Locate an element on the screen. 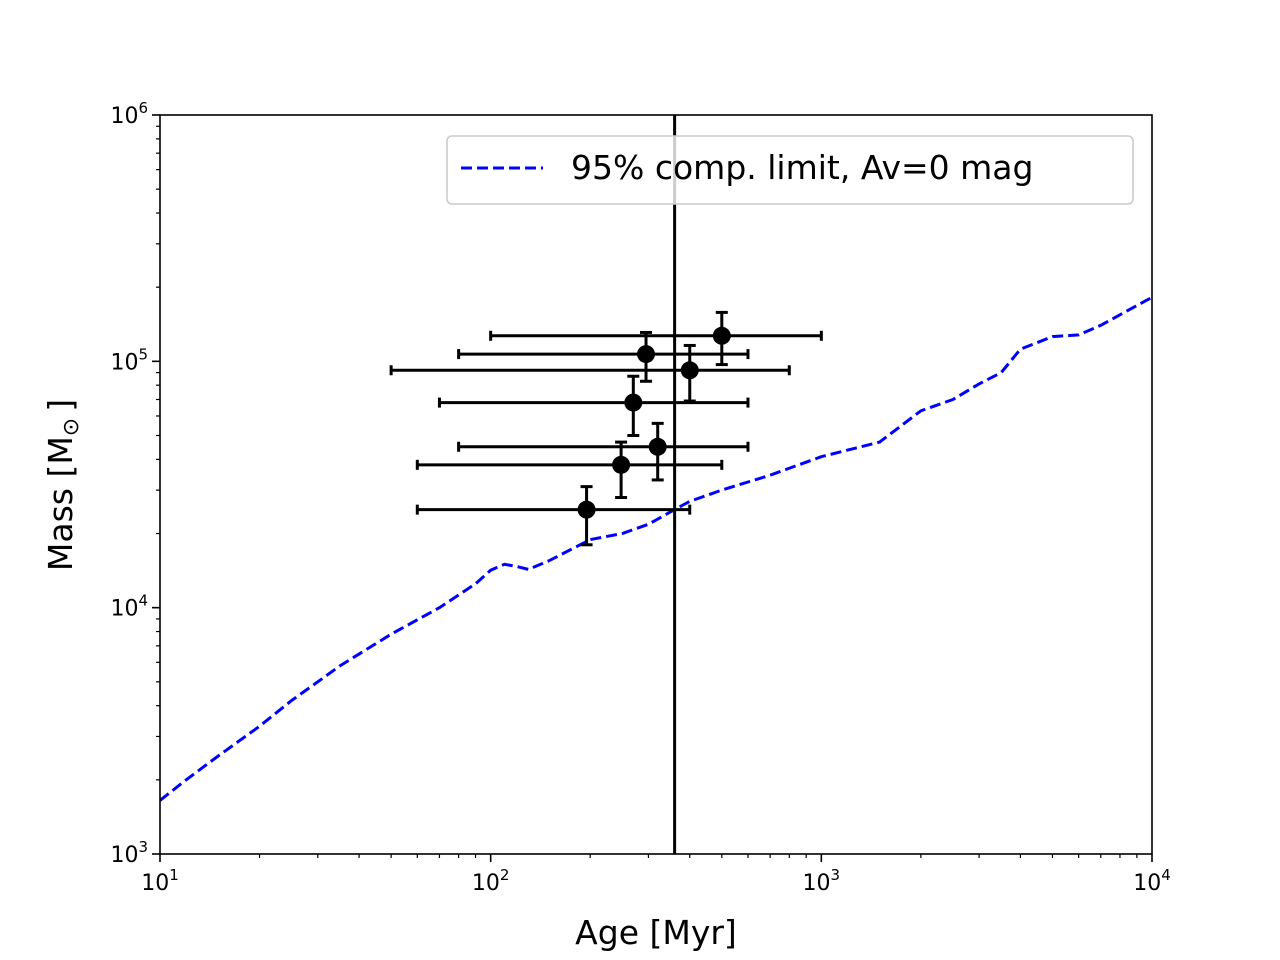 This screenshot has height=960, width=1280. x-tick-exponent: 3 is located at coordinates (836, 875).